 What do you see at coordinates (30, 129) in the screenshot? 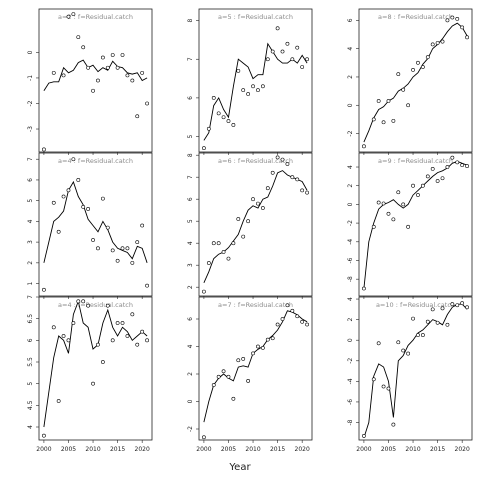
I see `y-tick-label: -3` at bounding box center [30, 129].